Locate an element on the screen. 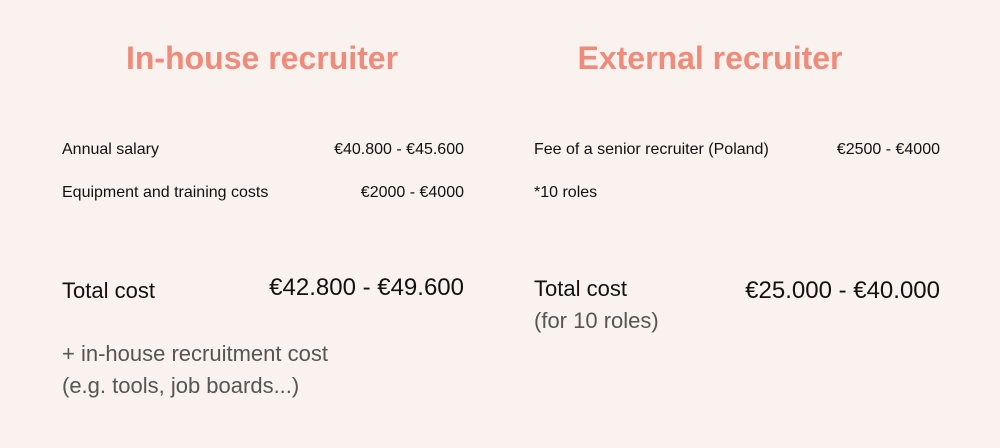  external-title: External recruiter is located at coordinates (710, 58).